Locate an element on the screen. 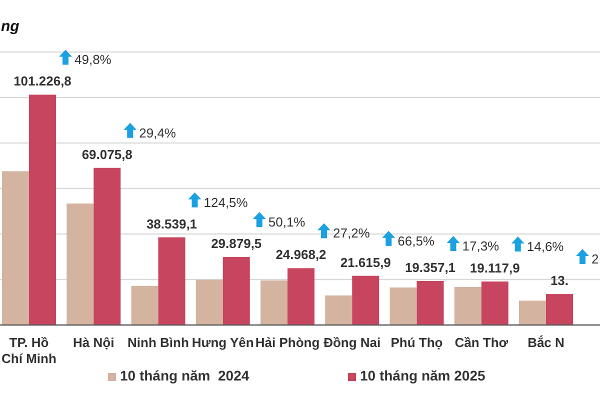 This screenshot has height=400, width=600. annotation: 2 is located at coordinates (595, 258).